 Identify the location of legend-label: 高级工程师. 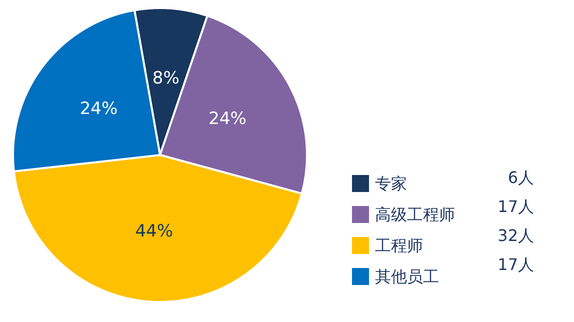
(415, 214).